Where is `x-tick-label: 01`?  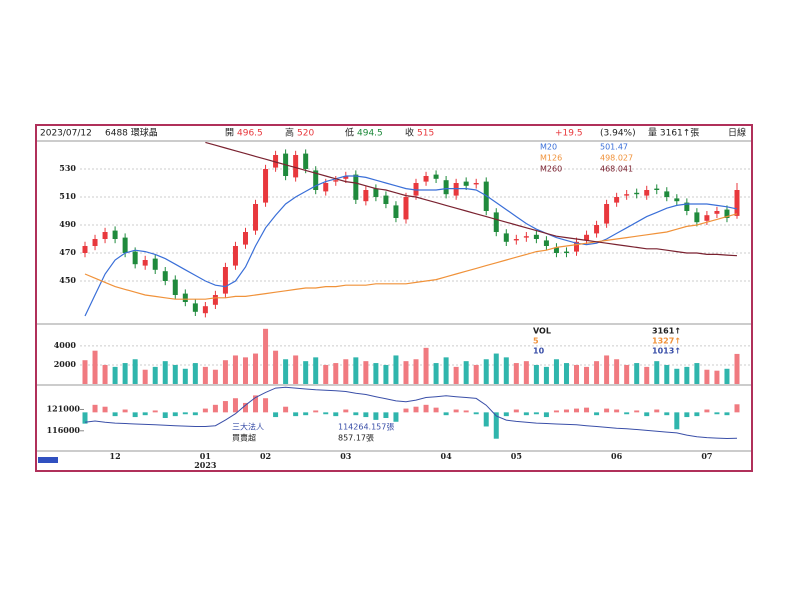 x-tick-label: 01 is located at coordinates (205, 456).